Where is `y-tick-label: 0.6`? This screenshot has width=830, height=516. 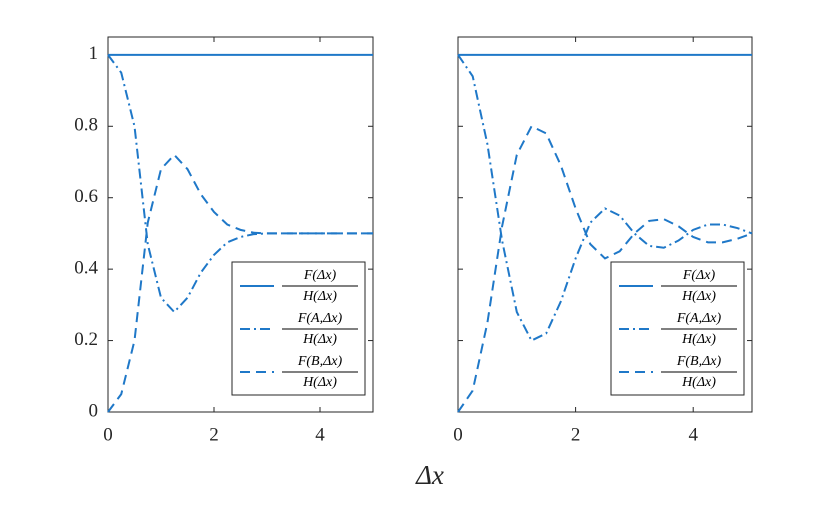 y-tick-label: 0.6 is located at coordinates (86, 196).